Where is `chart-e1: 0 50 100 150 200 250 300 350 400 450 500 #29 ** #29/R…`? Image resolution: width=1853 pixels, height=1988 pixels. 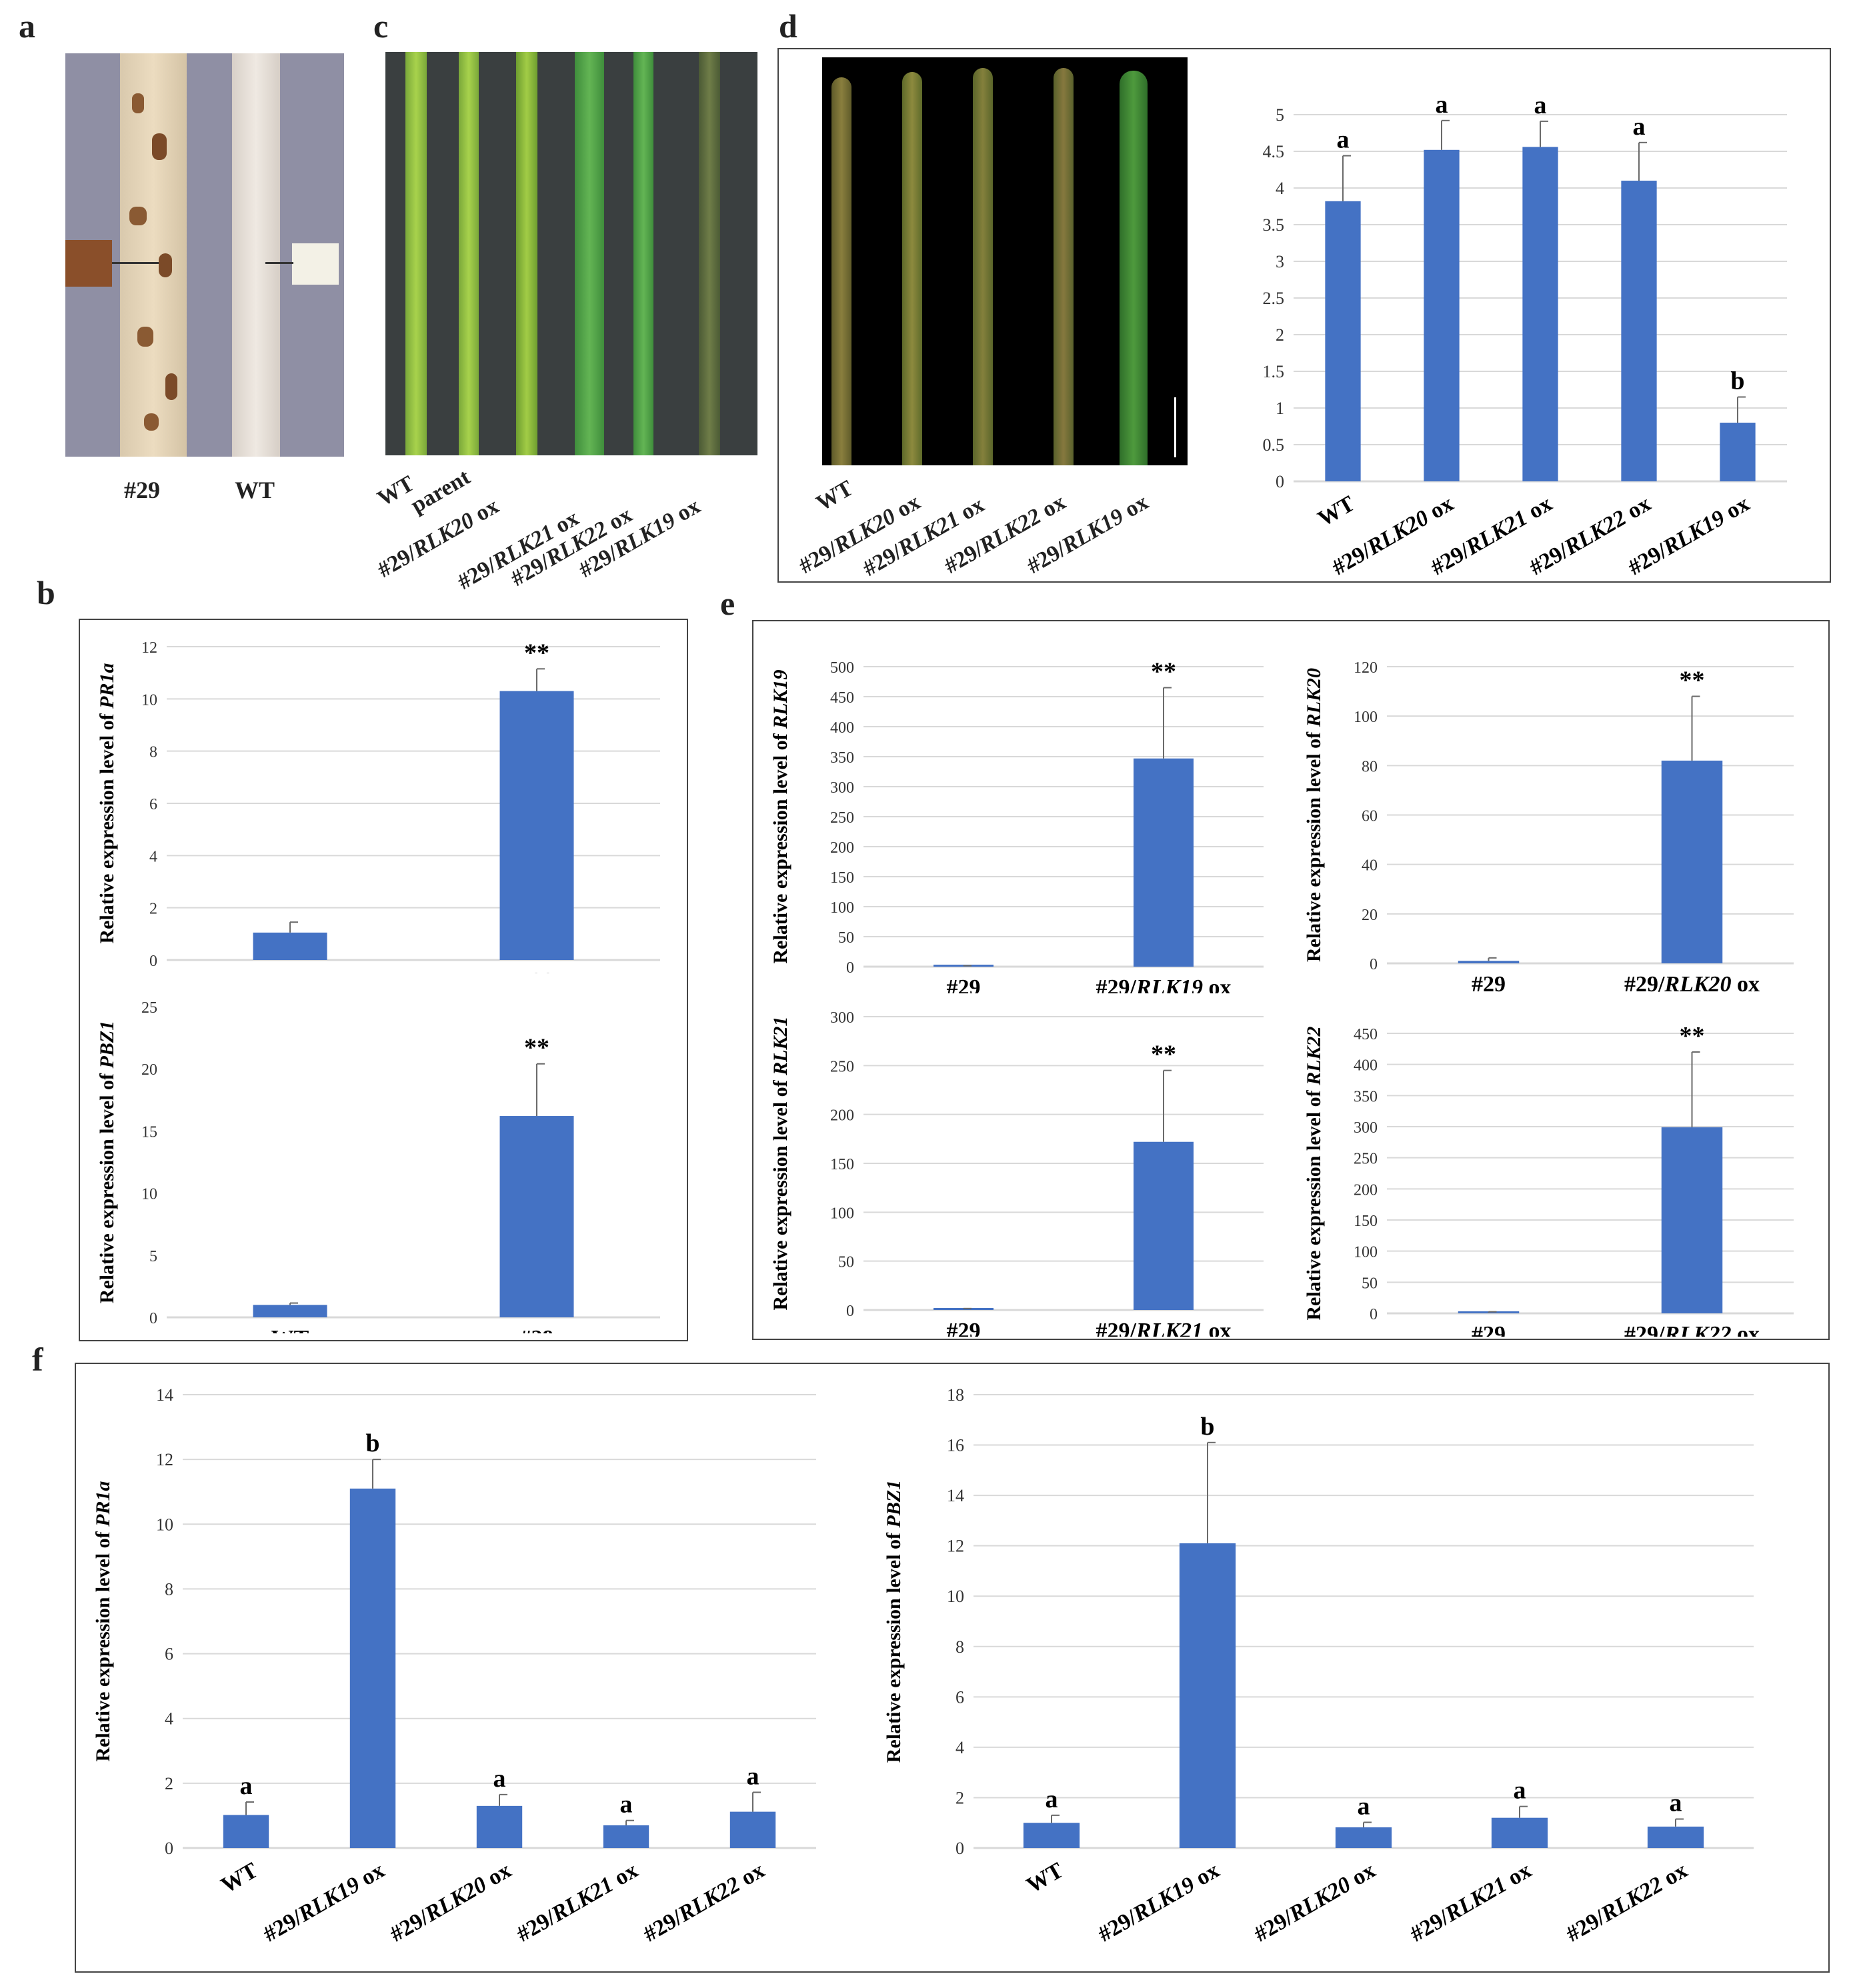
chart-e1: 0 50 100 150 200 250 300 350 400 450 500 #29 ** #29/R… is located at coordinates (1017, 825).